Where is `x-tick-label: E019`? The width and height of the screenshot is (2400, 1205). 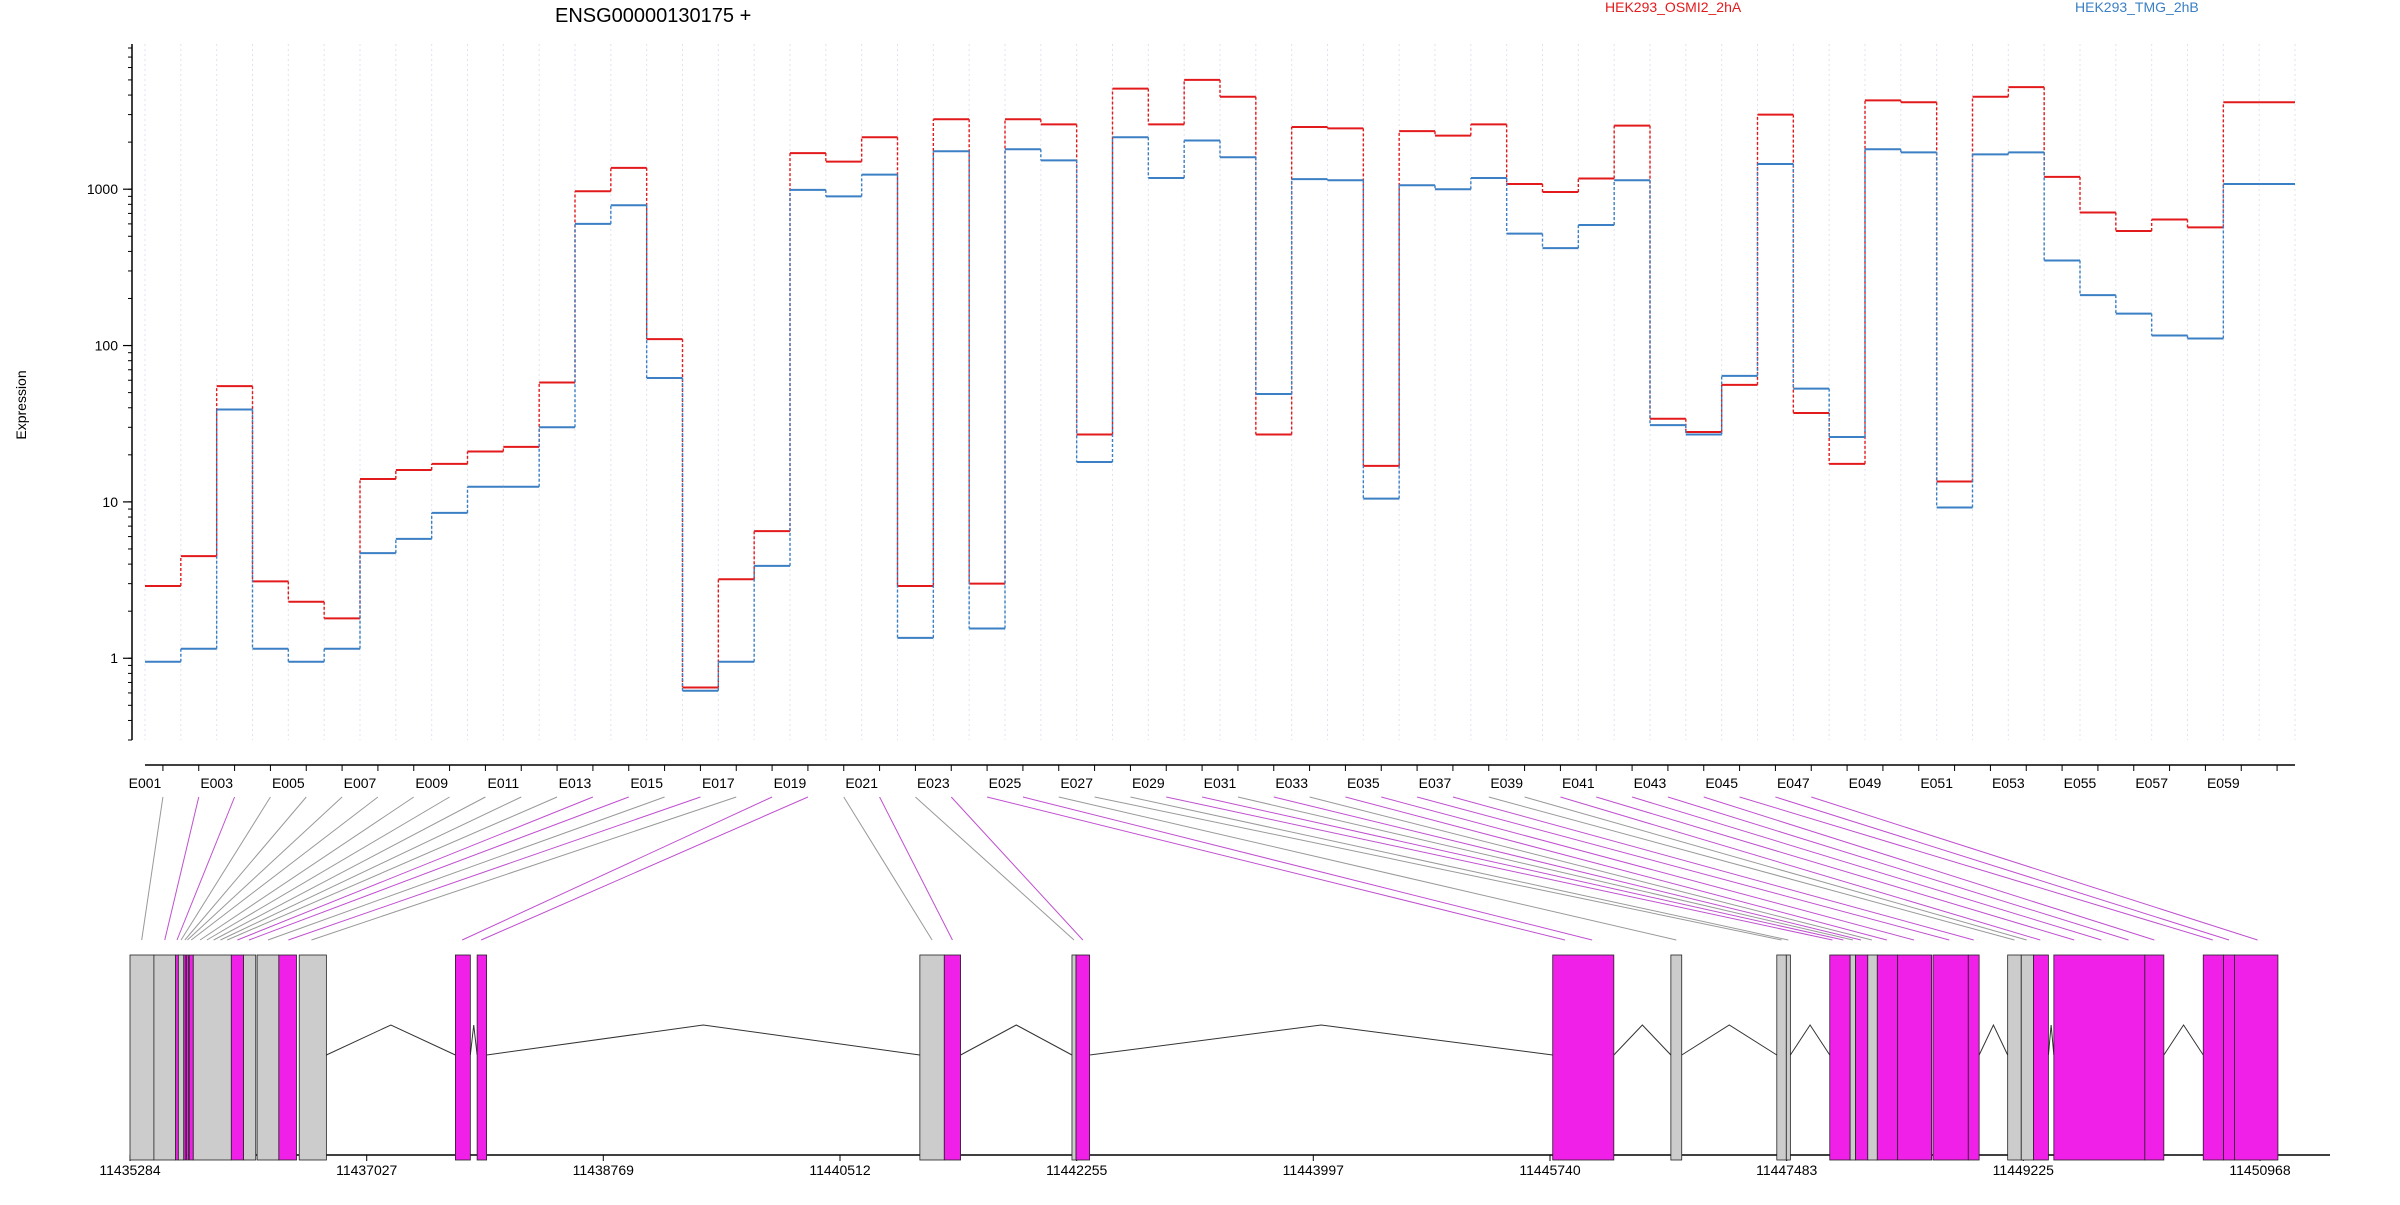 x-tick-label: E019 is located at coordinates (790, 783).